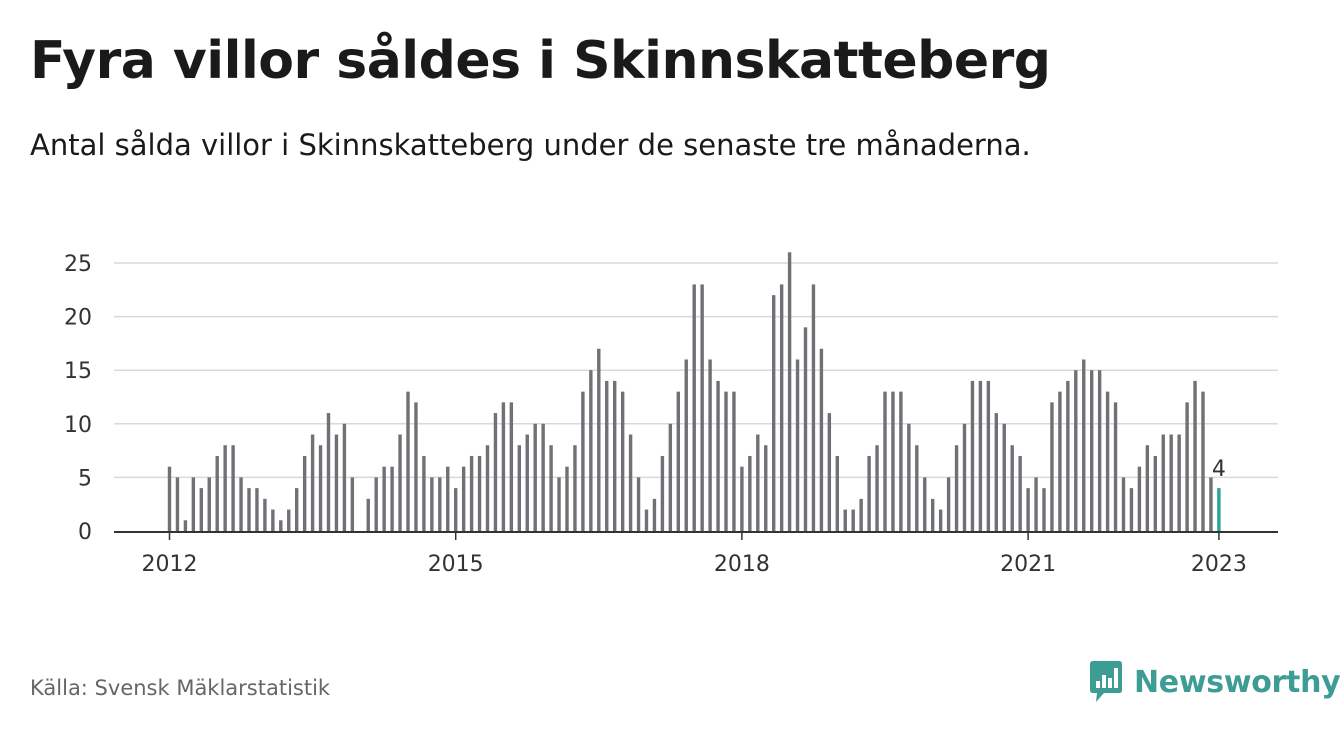 This screenshot has height=734, width=1340. Describe the element at coordinates (78, 425) in the screenshot. I see `y-tick-label: 10` at that location.